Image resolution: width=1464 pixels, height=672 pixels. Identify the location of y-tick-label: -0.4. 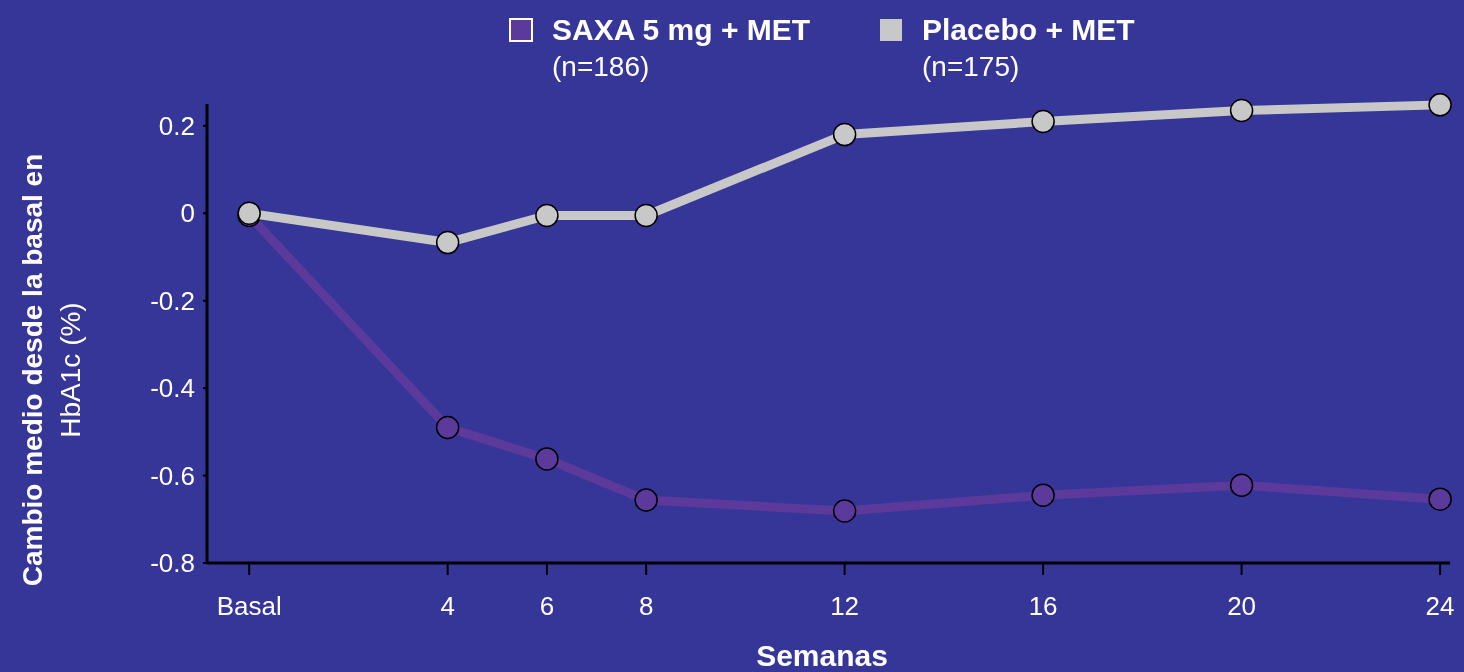
(172, 388).